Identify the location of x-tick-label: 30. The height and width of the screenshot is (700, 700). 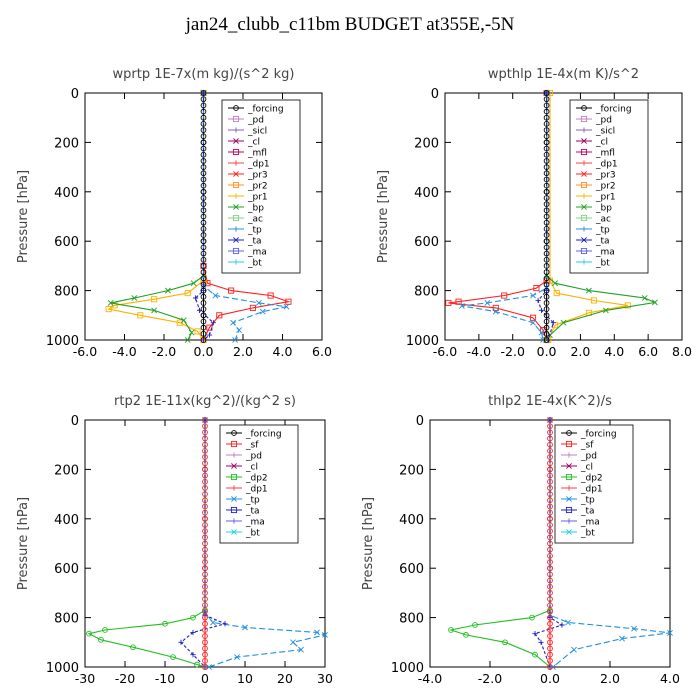
(325, 678).